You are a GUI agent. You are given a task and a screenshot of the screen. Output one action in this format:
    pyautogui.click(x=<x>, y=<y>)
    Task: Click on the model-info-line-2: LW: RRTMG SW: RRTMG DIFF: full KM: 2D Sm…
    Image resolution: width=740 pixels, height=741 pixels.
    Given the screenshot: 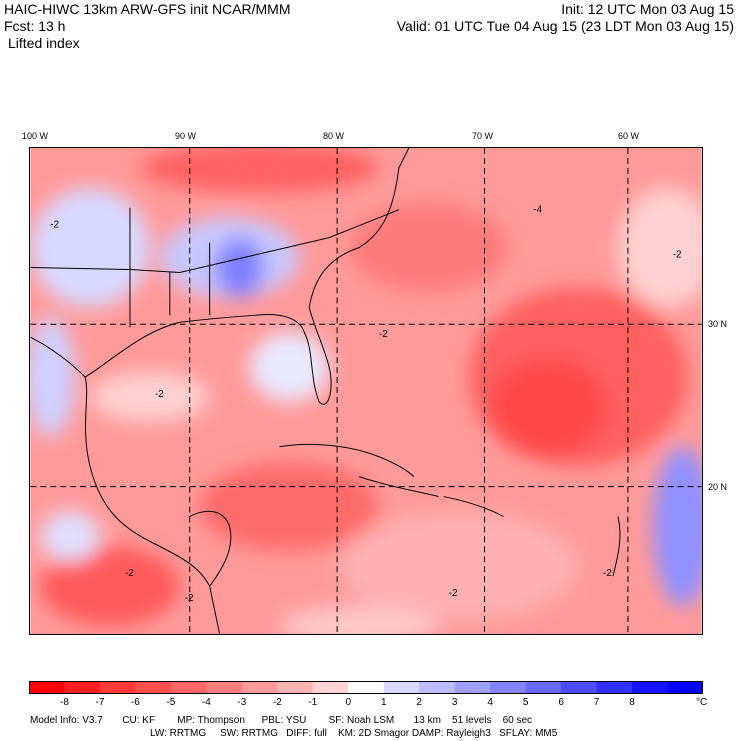 What is the action you would take?
    pyautogui.click(x=354, y=733)
    